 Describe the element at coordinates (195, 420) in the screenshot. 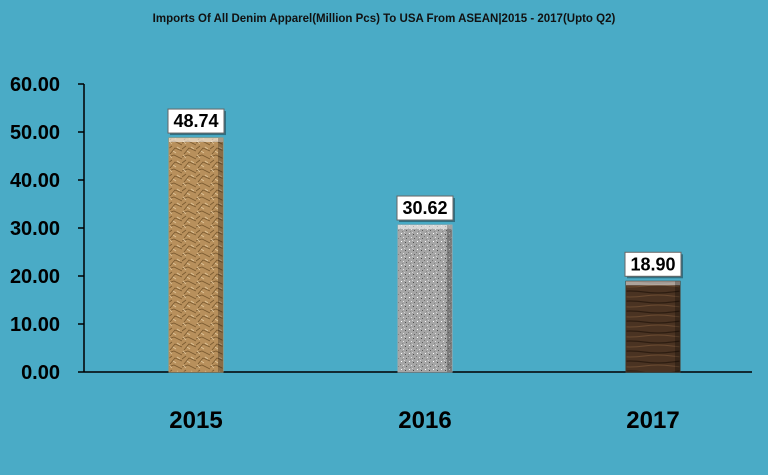

I see `x-tick-label: 2015` at that location.